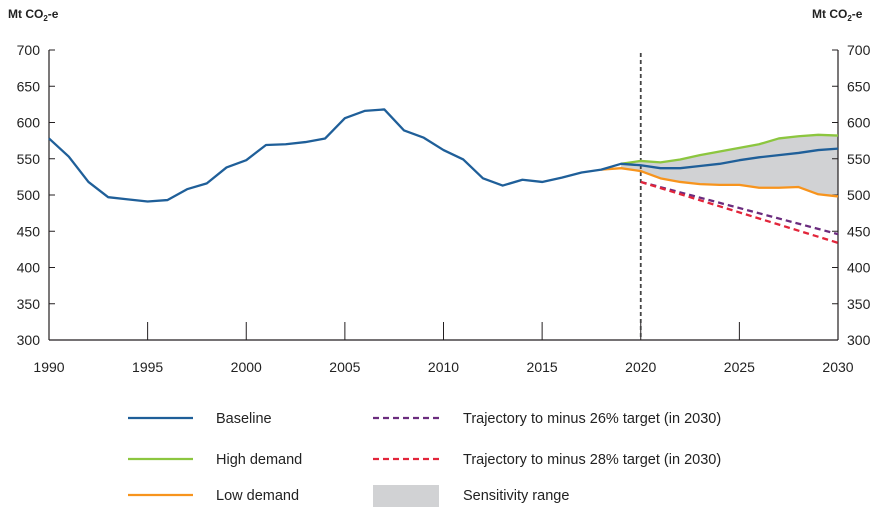 This screenshot has height=522, width=885. Describe the element at coordinates (859, 123) in the screenshot. I see `y-tick-label-right-600: 600` at that location.